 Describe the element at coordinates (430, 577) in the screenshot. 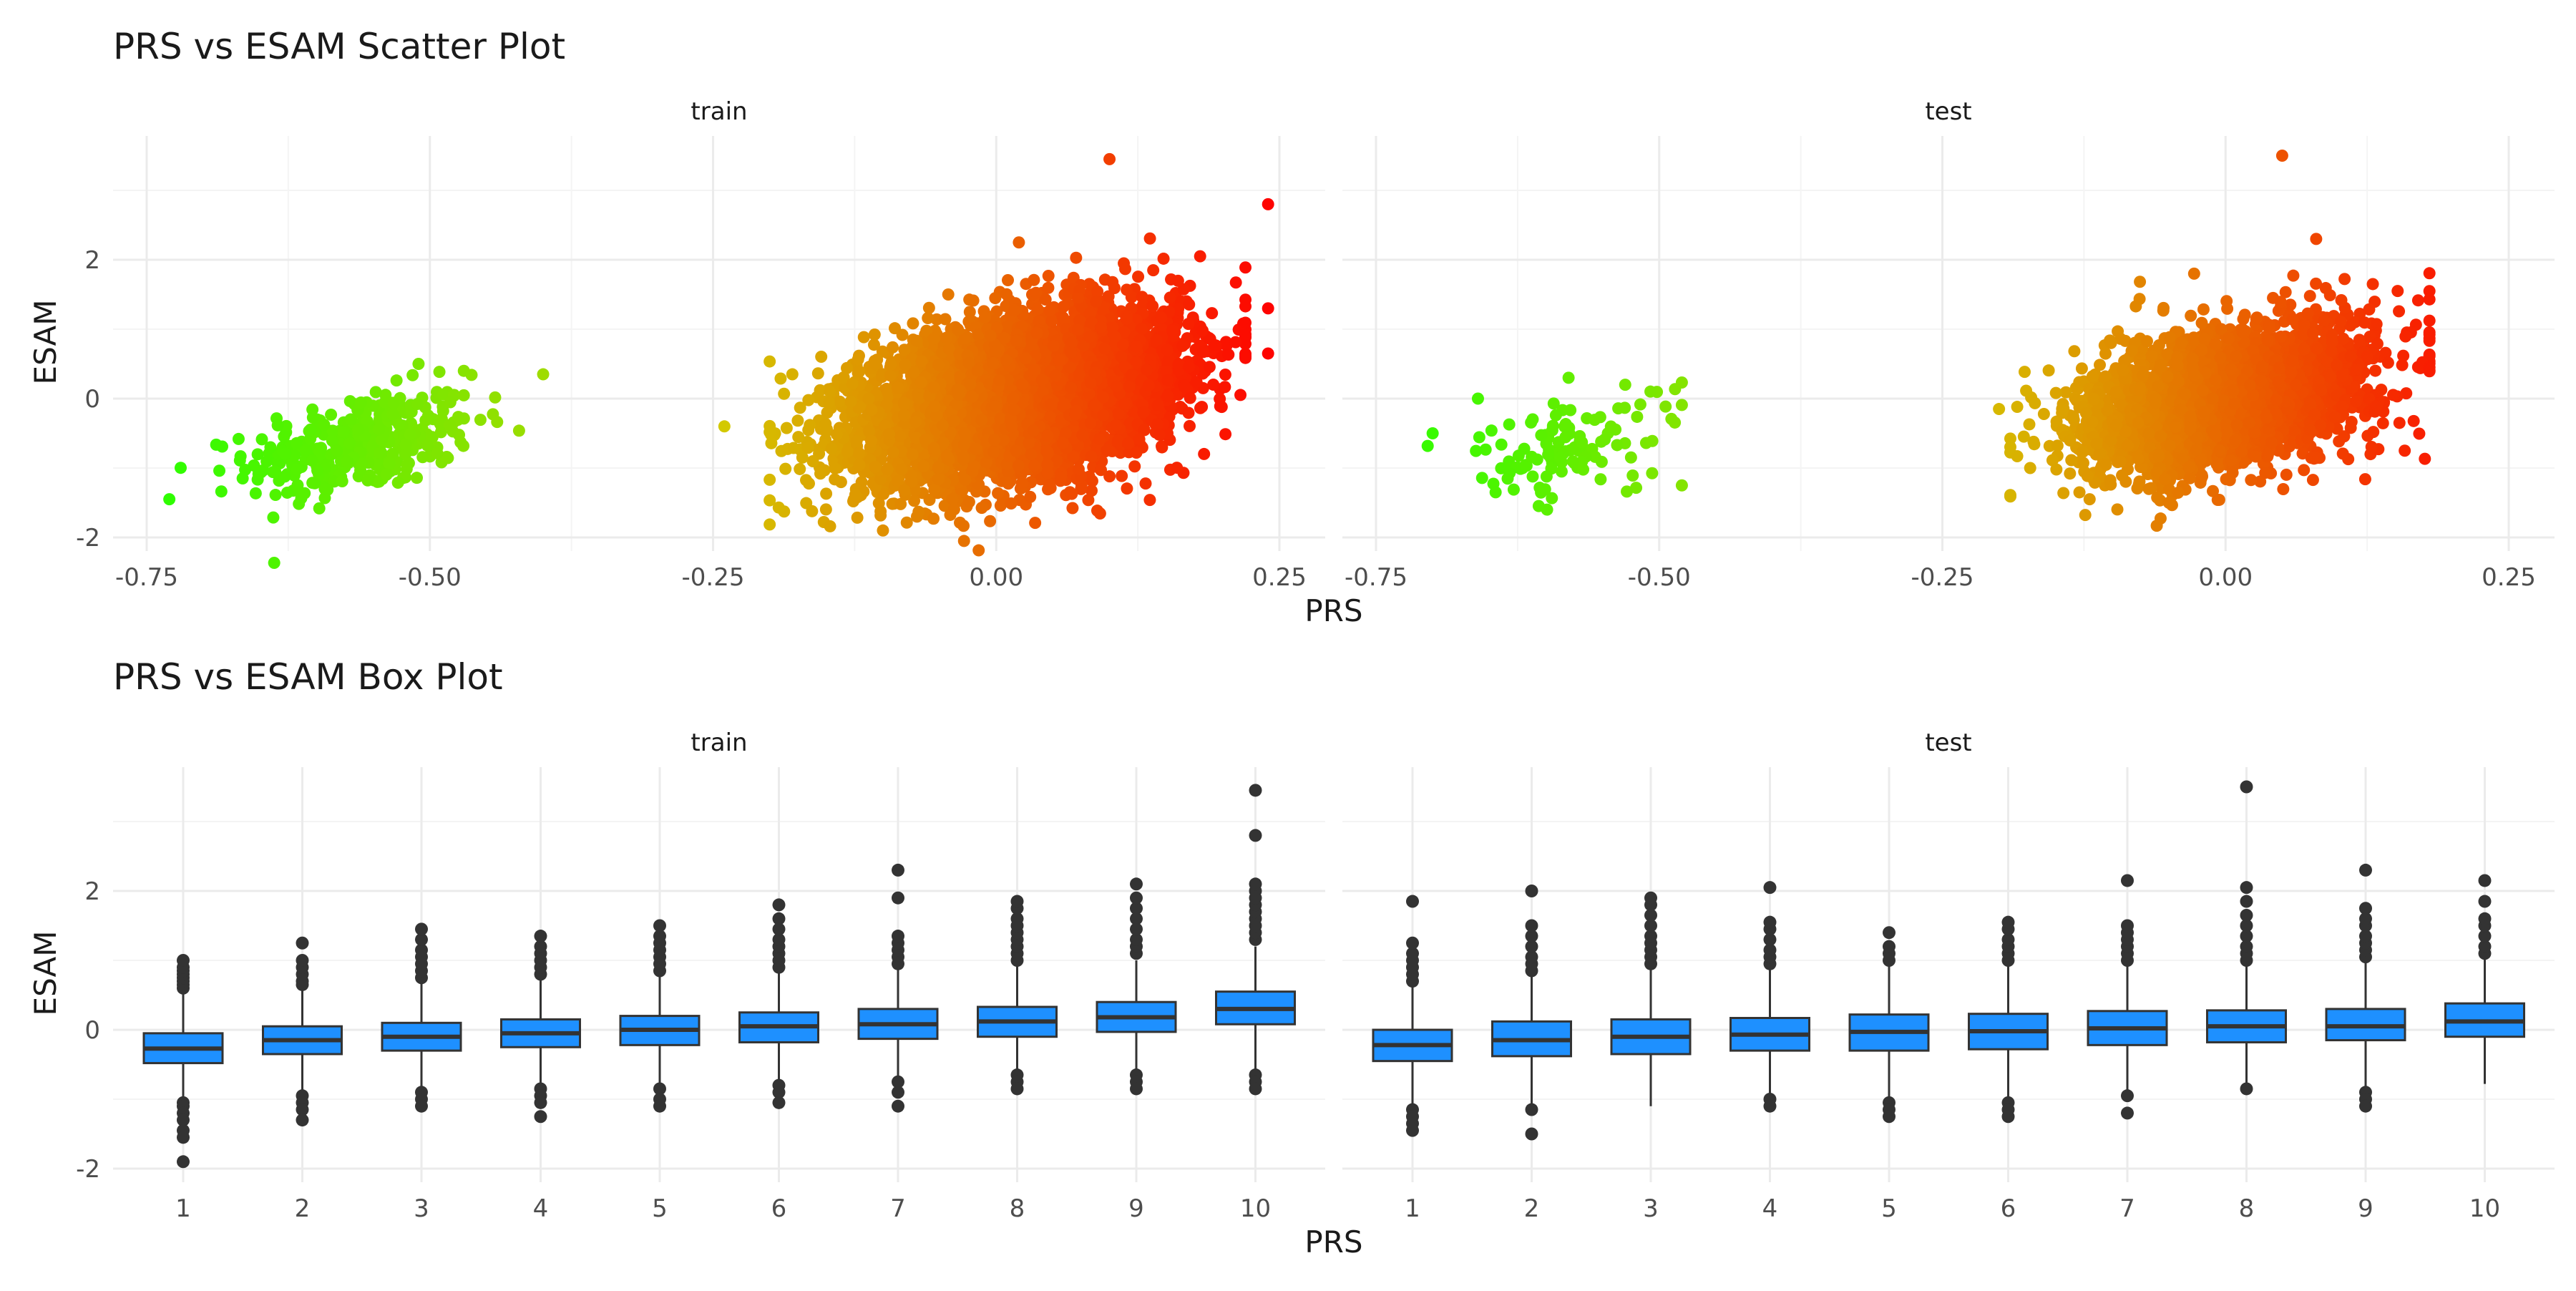

I see `scatter-x-tick-label: -0.50` at that location.